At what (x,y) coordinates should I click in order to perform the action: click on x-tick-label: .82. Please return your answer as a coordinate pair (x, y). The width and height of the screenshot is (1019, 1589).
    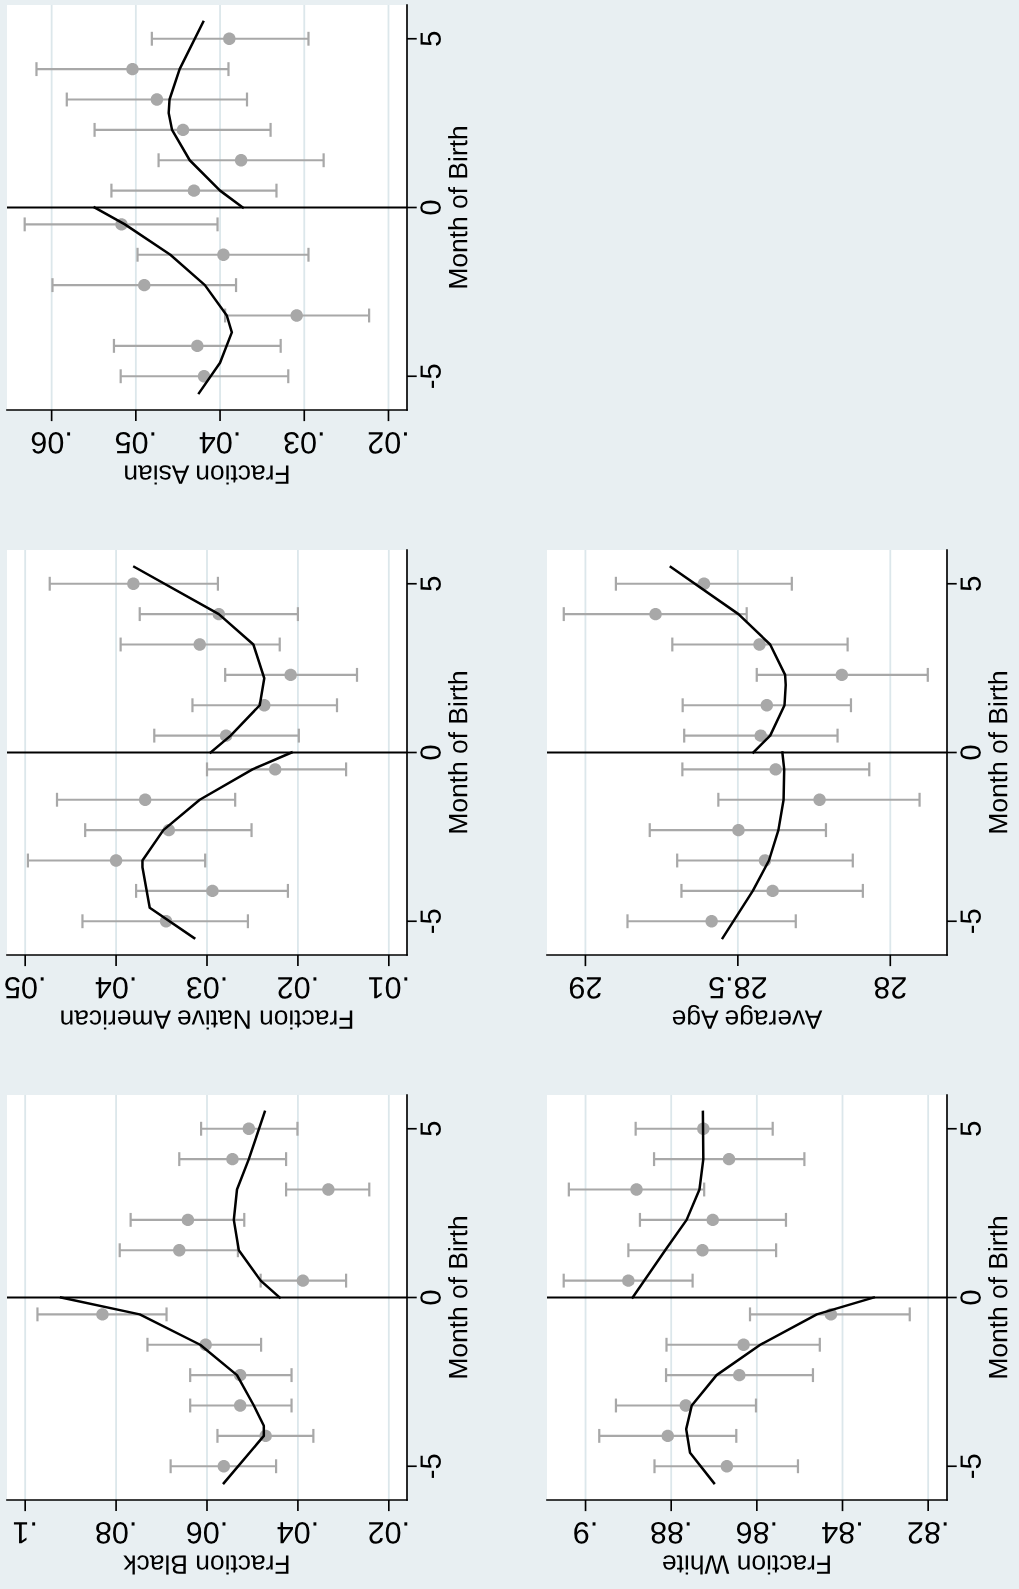
    Looking at the image, I should click on (927, 1533).